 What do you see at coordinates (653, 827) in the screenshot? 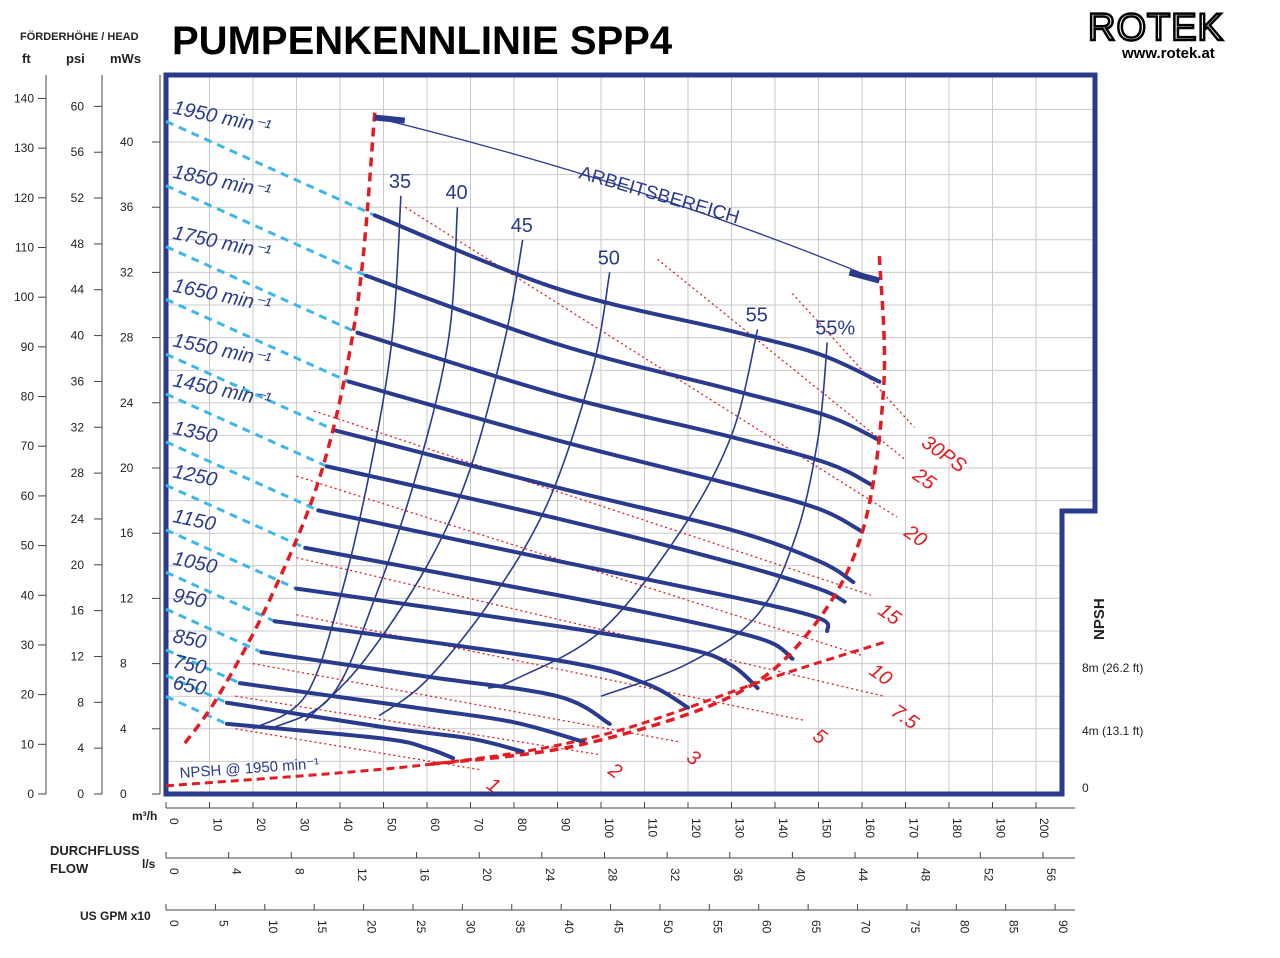
I see `m3h-tick-label: 110` at bounding box center [653, 827].